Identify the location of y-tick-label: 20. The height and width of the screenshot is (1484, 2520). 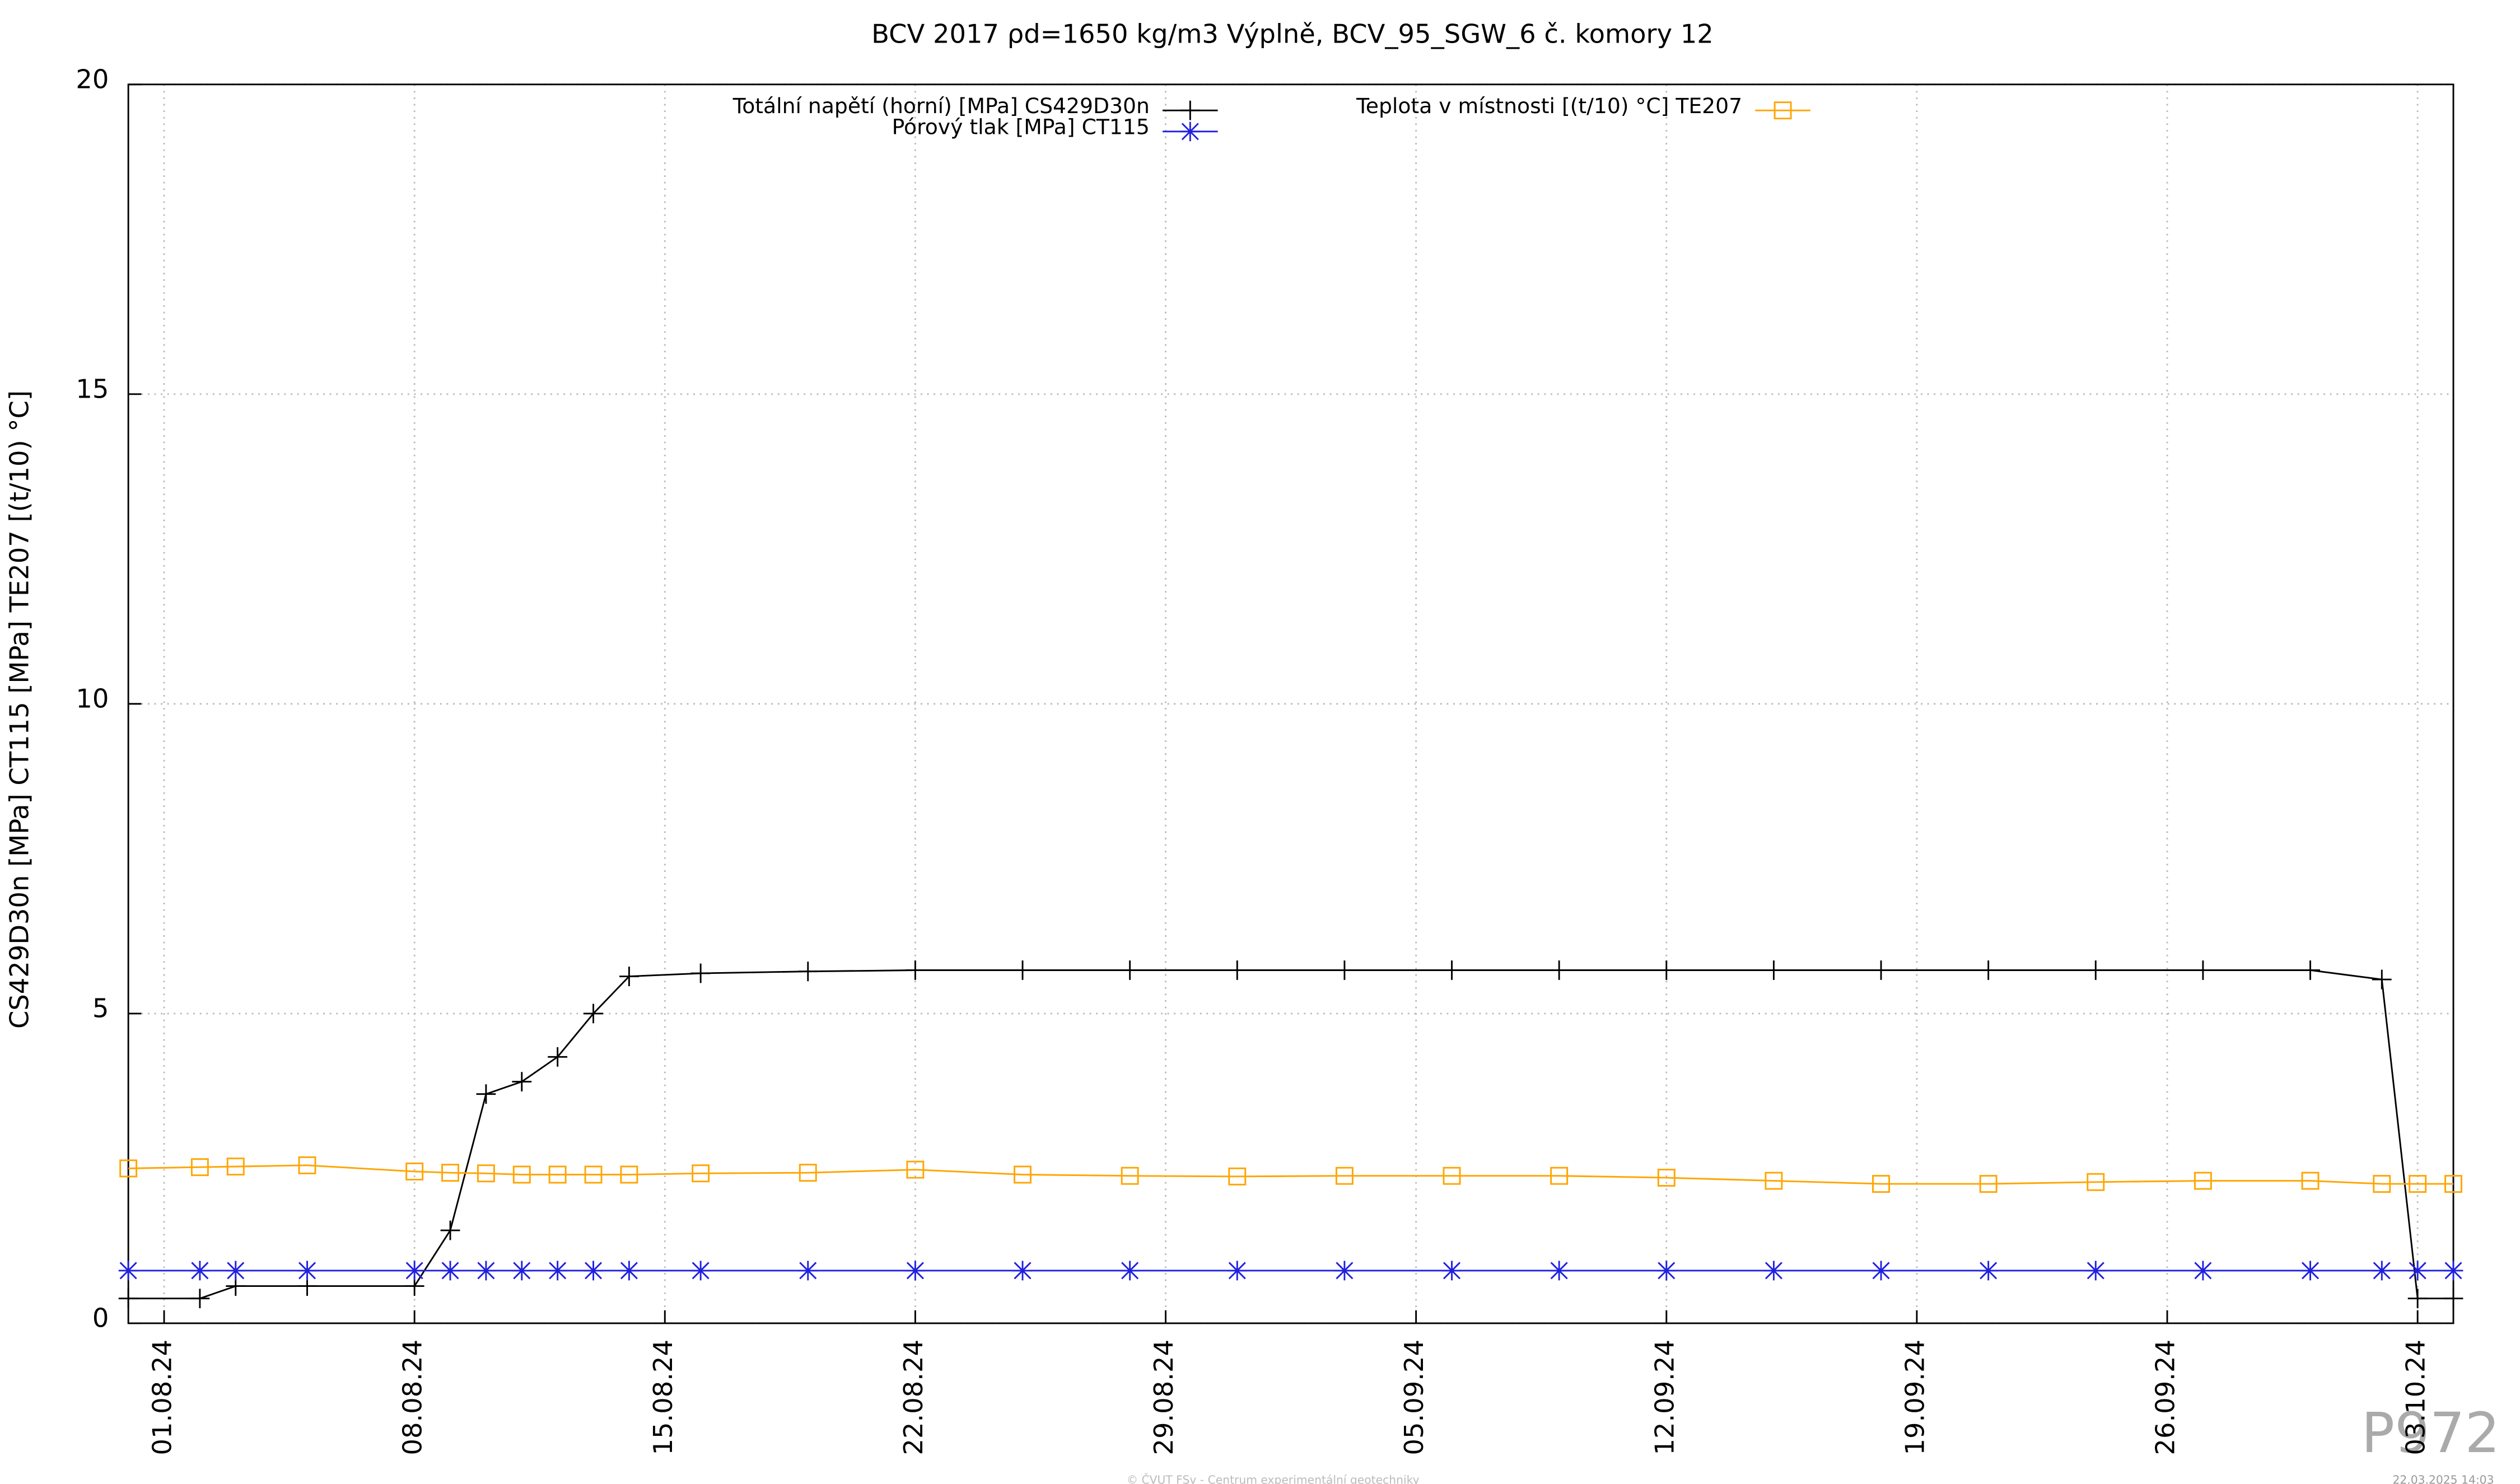
(93, 79).